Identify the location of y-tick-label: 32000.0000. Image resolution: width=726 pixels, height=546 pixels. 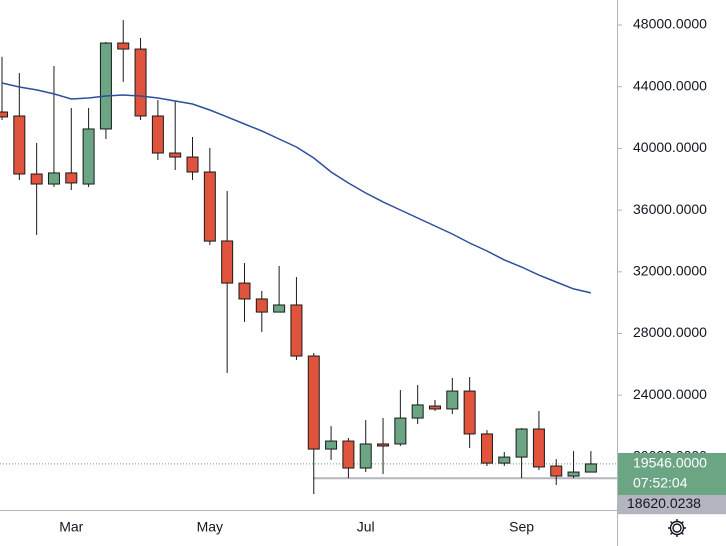
(670, 271).